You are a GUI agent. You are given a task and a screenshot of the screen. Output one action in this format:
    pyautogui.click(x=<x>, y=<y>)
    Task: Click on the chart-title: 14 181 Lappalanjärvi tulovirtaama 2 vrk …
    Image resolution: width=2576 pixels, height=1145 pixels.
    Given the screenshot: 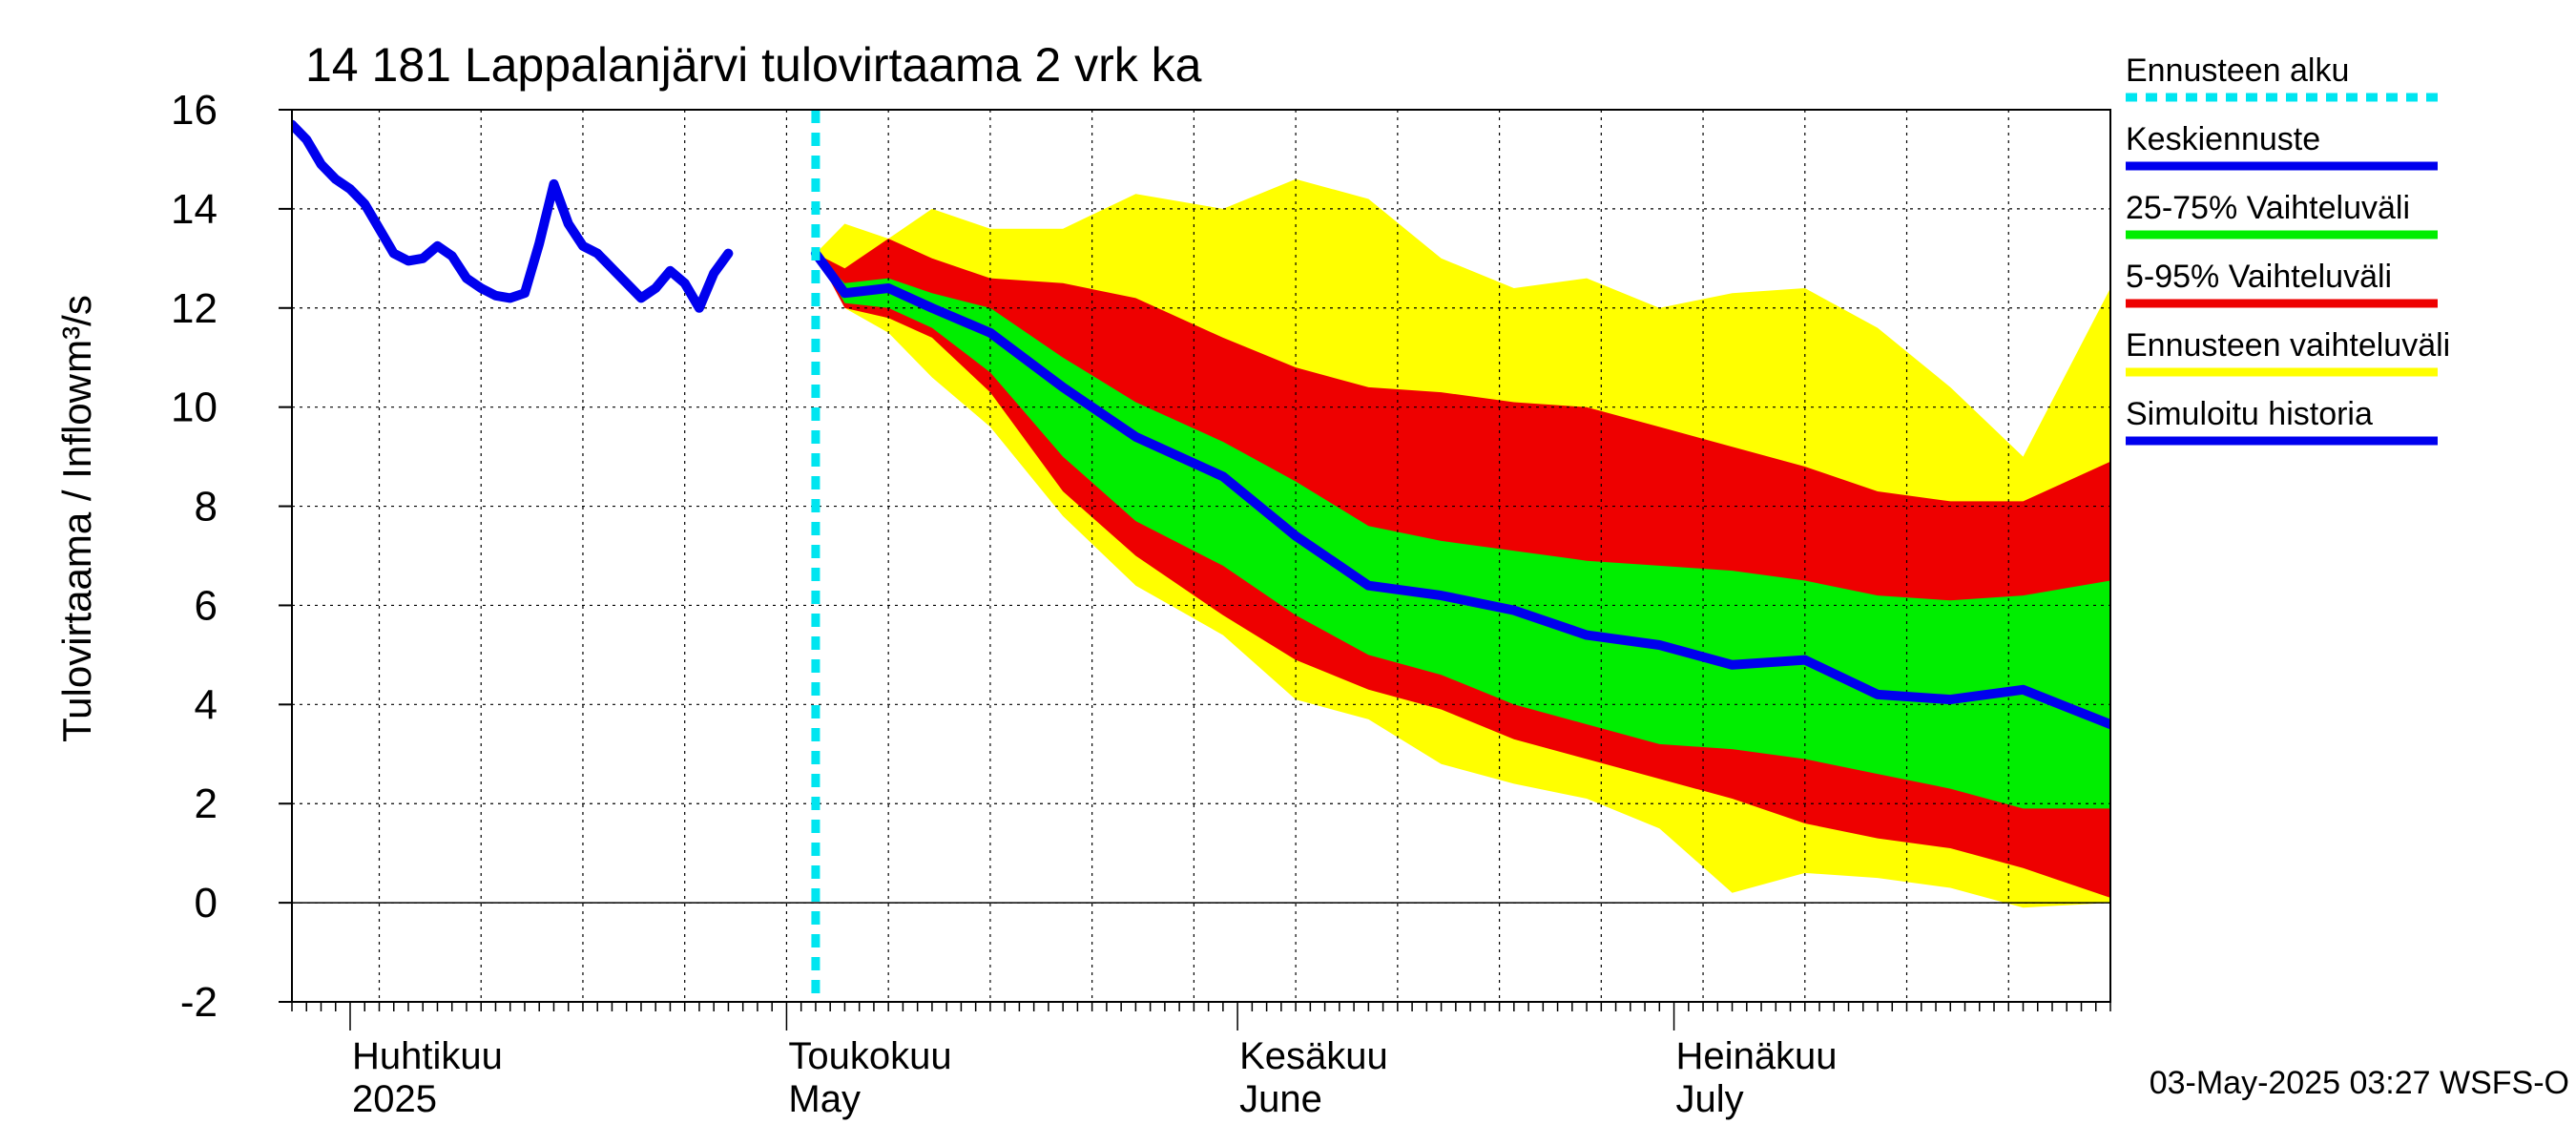 What is the action you would take?
    pyautogui.click(x=753, y=65)
    